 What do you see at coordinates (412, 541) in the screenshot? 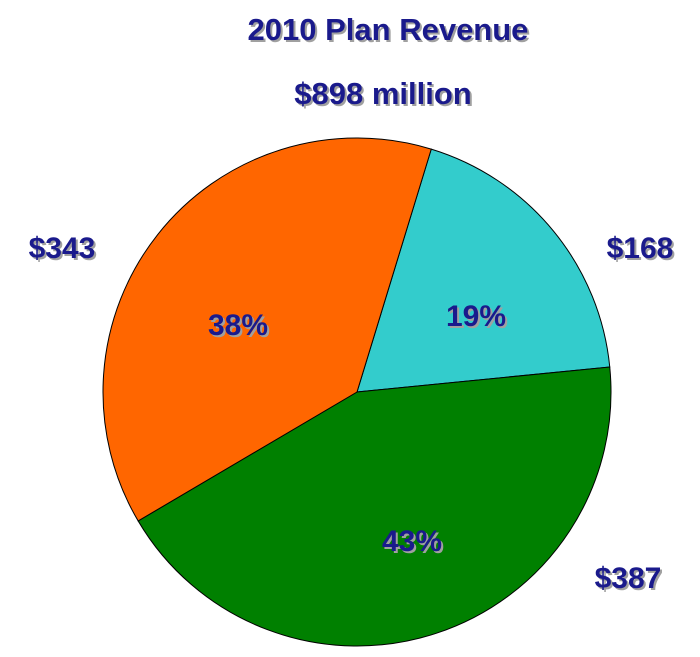
I see `percent-label: 43%` at bounding box center [412, 541].